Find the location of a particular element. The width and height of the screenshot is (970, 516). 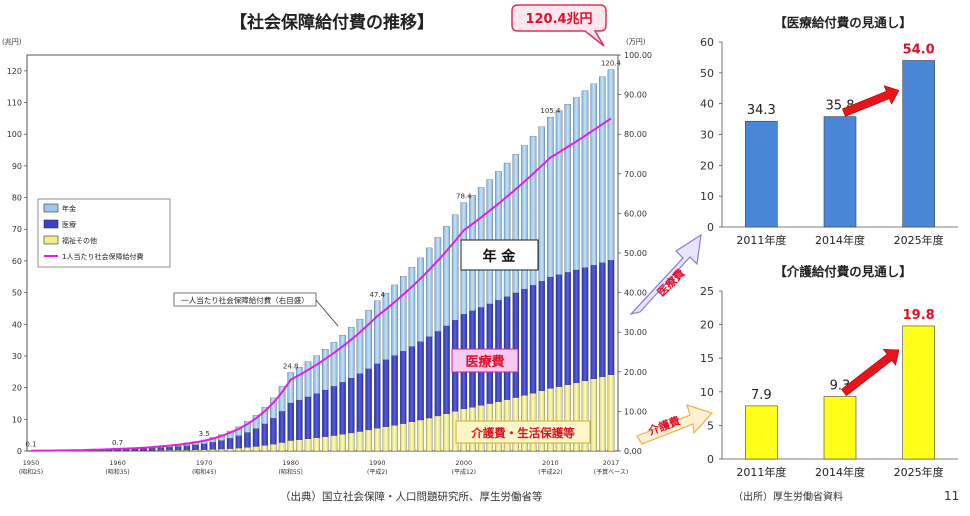

x-tick-era: (平成22) is located at coordinates (550, 472).